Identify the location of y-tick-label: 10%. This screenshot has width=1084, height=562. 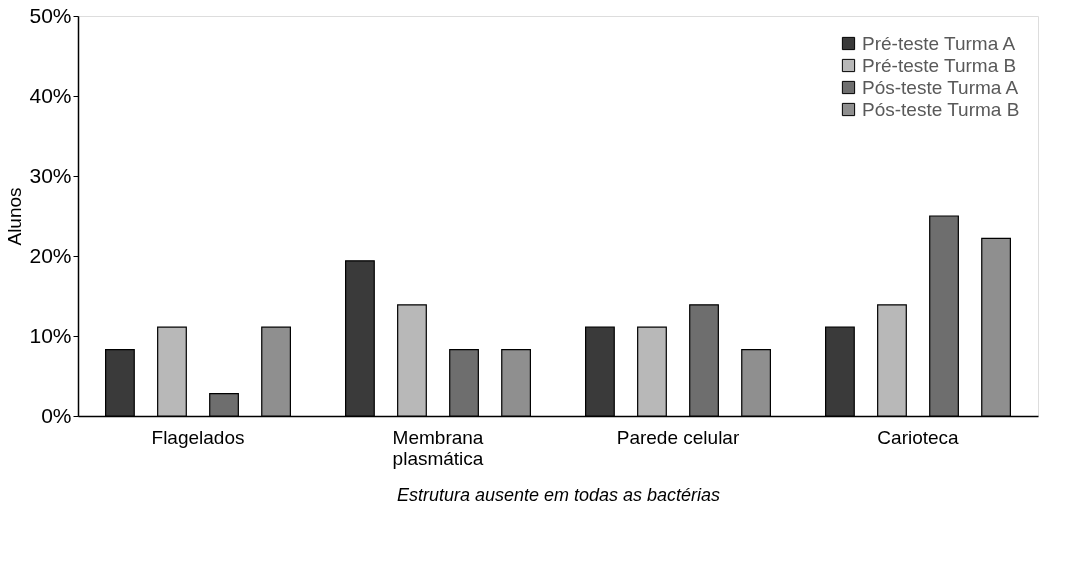
(50, 335).